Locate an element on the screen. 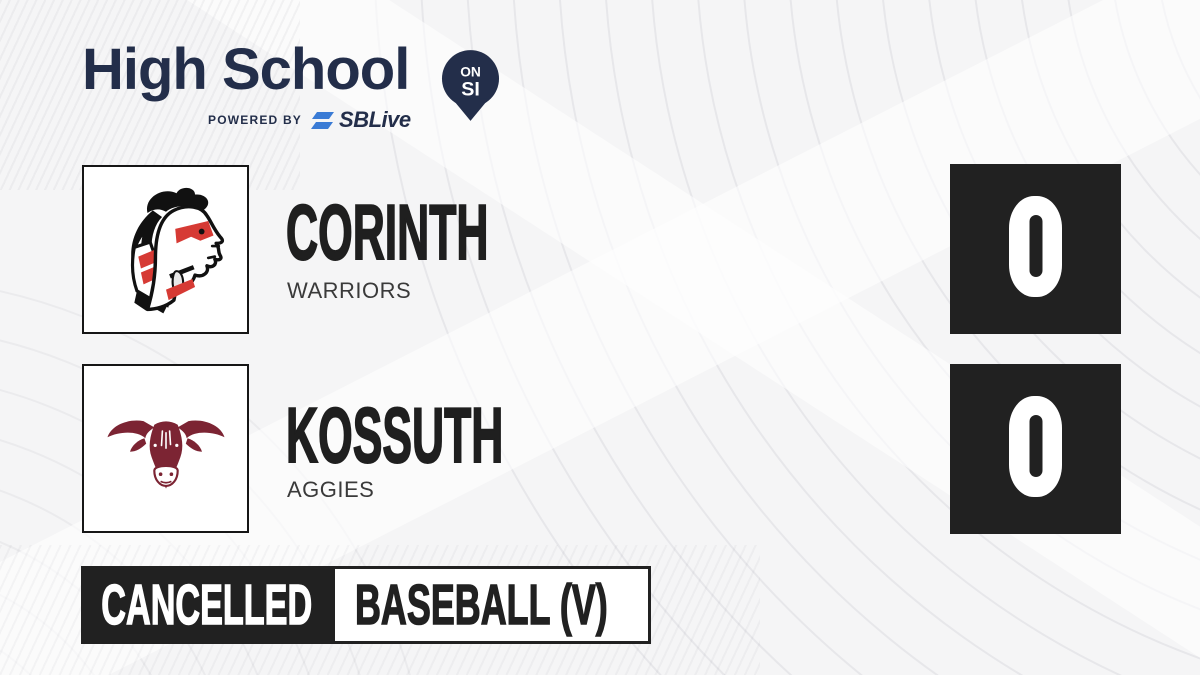 Image resolution: width=1200 pixels, height=675 pixels. pin-text-si: SI is located at coordinates (470, 89).